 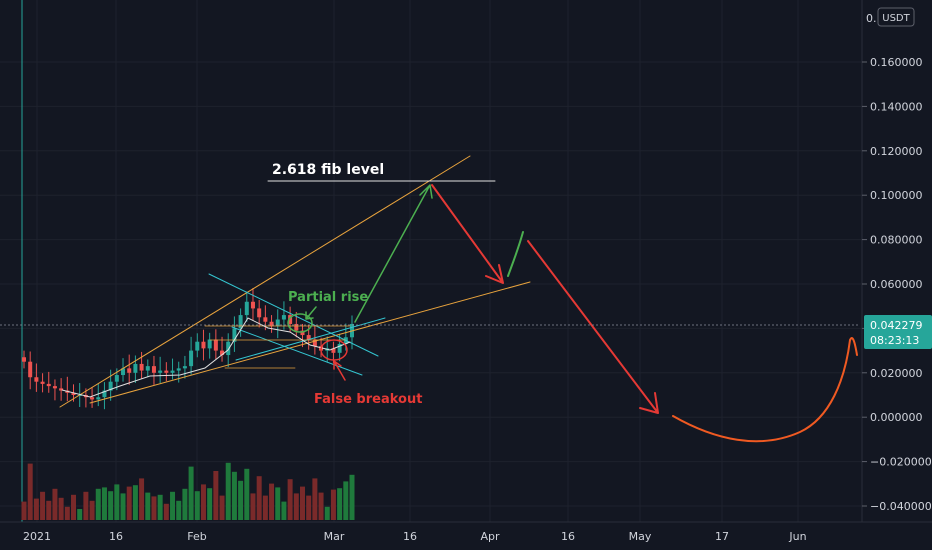 I want to click on currency-badge, so click(x=896, y=17).